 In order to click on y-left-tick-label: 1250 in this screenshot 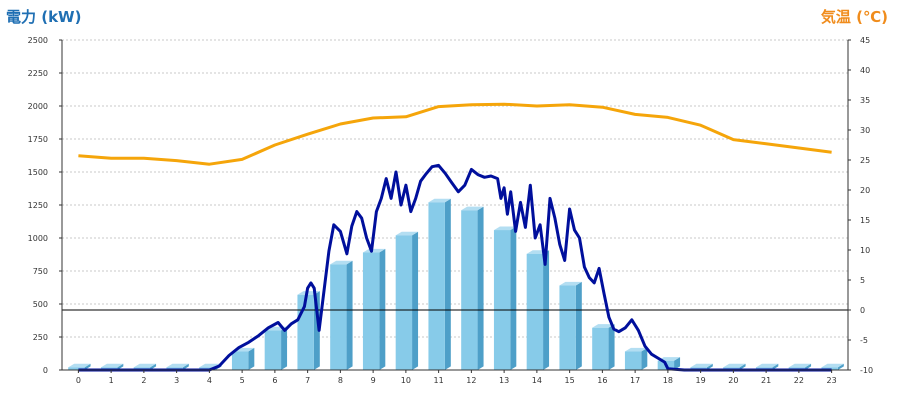, I will do `click(38, 205)`.